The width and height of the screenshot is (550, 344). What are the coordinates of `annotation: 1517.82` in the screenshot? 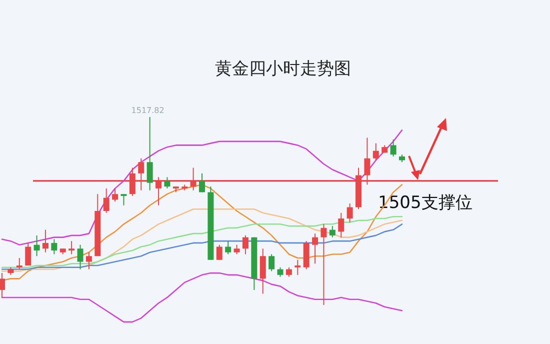 It's located at (147, 110).